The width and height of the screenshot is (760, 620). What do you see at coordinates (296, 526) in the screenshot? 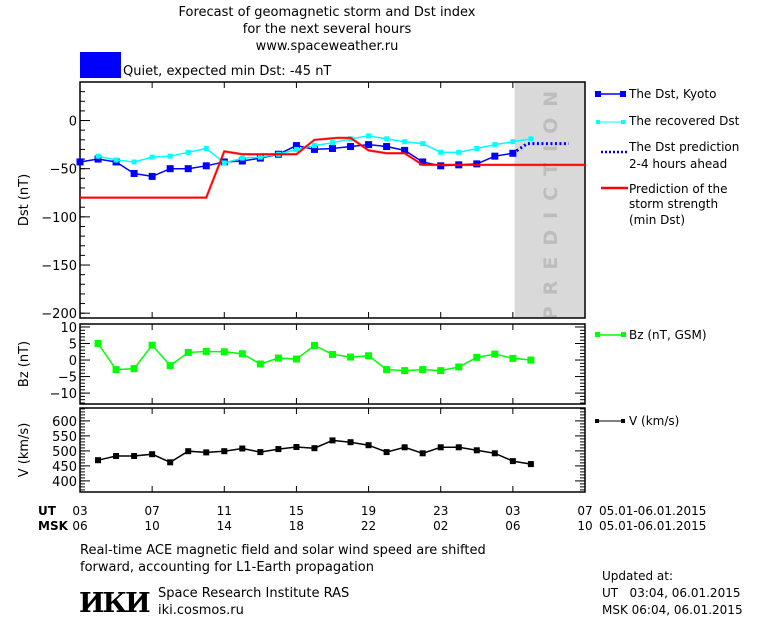
I see `msk-tick-label: 18` at bounding box center [296, 526].